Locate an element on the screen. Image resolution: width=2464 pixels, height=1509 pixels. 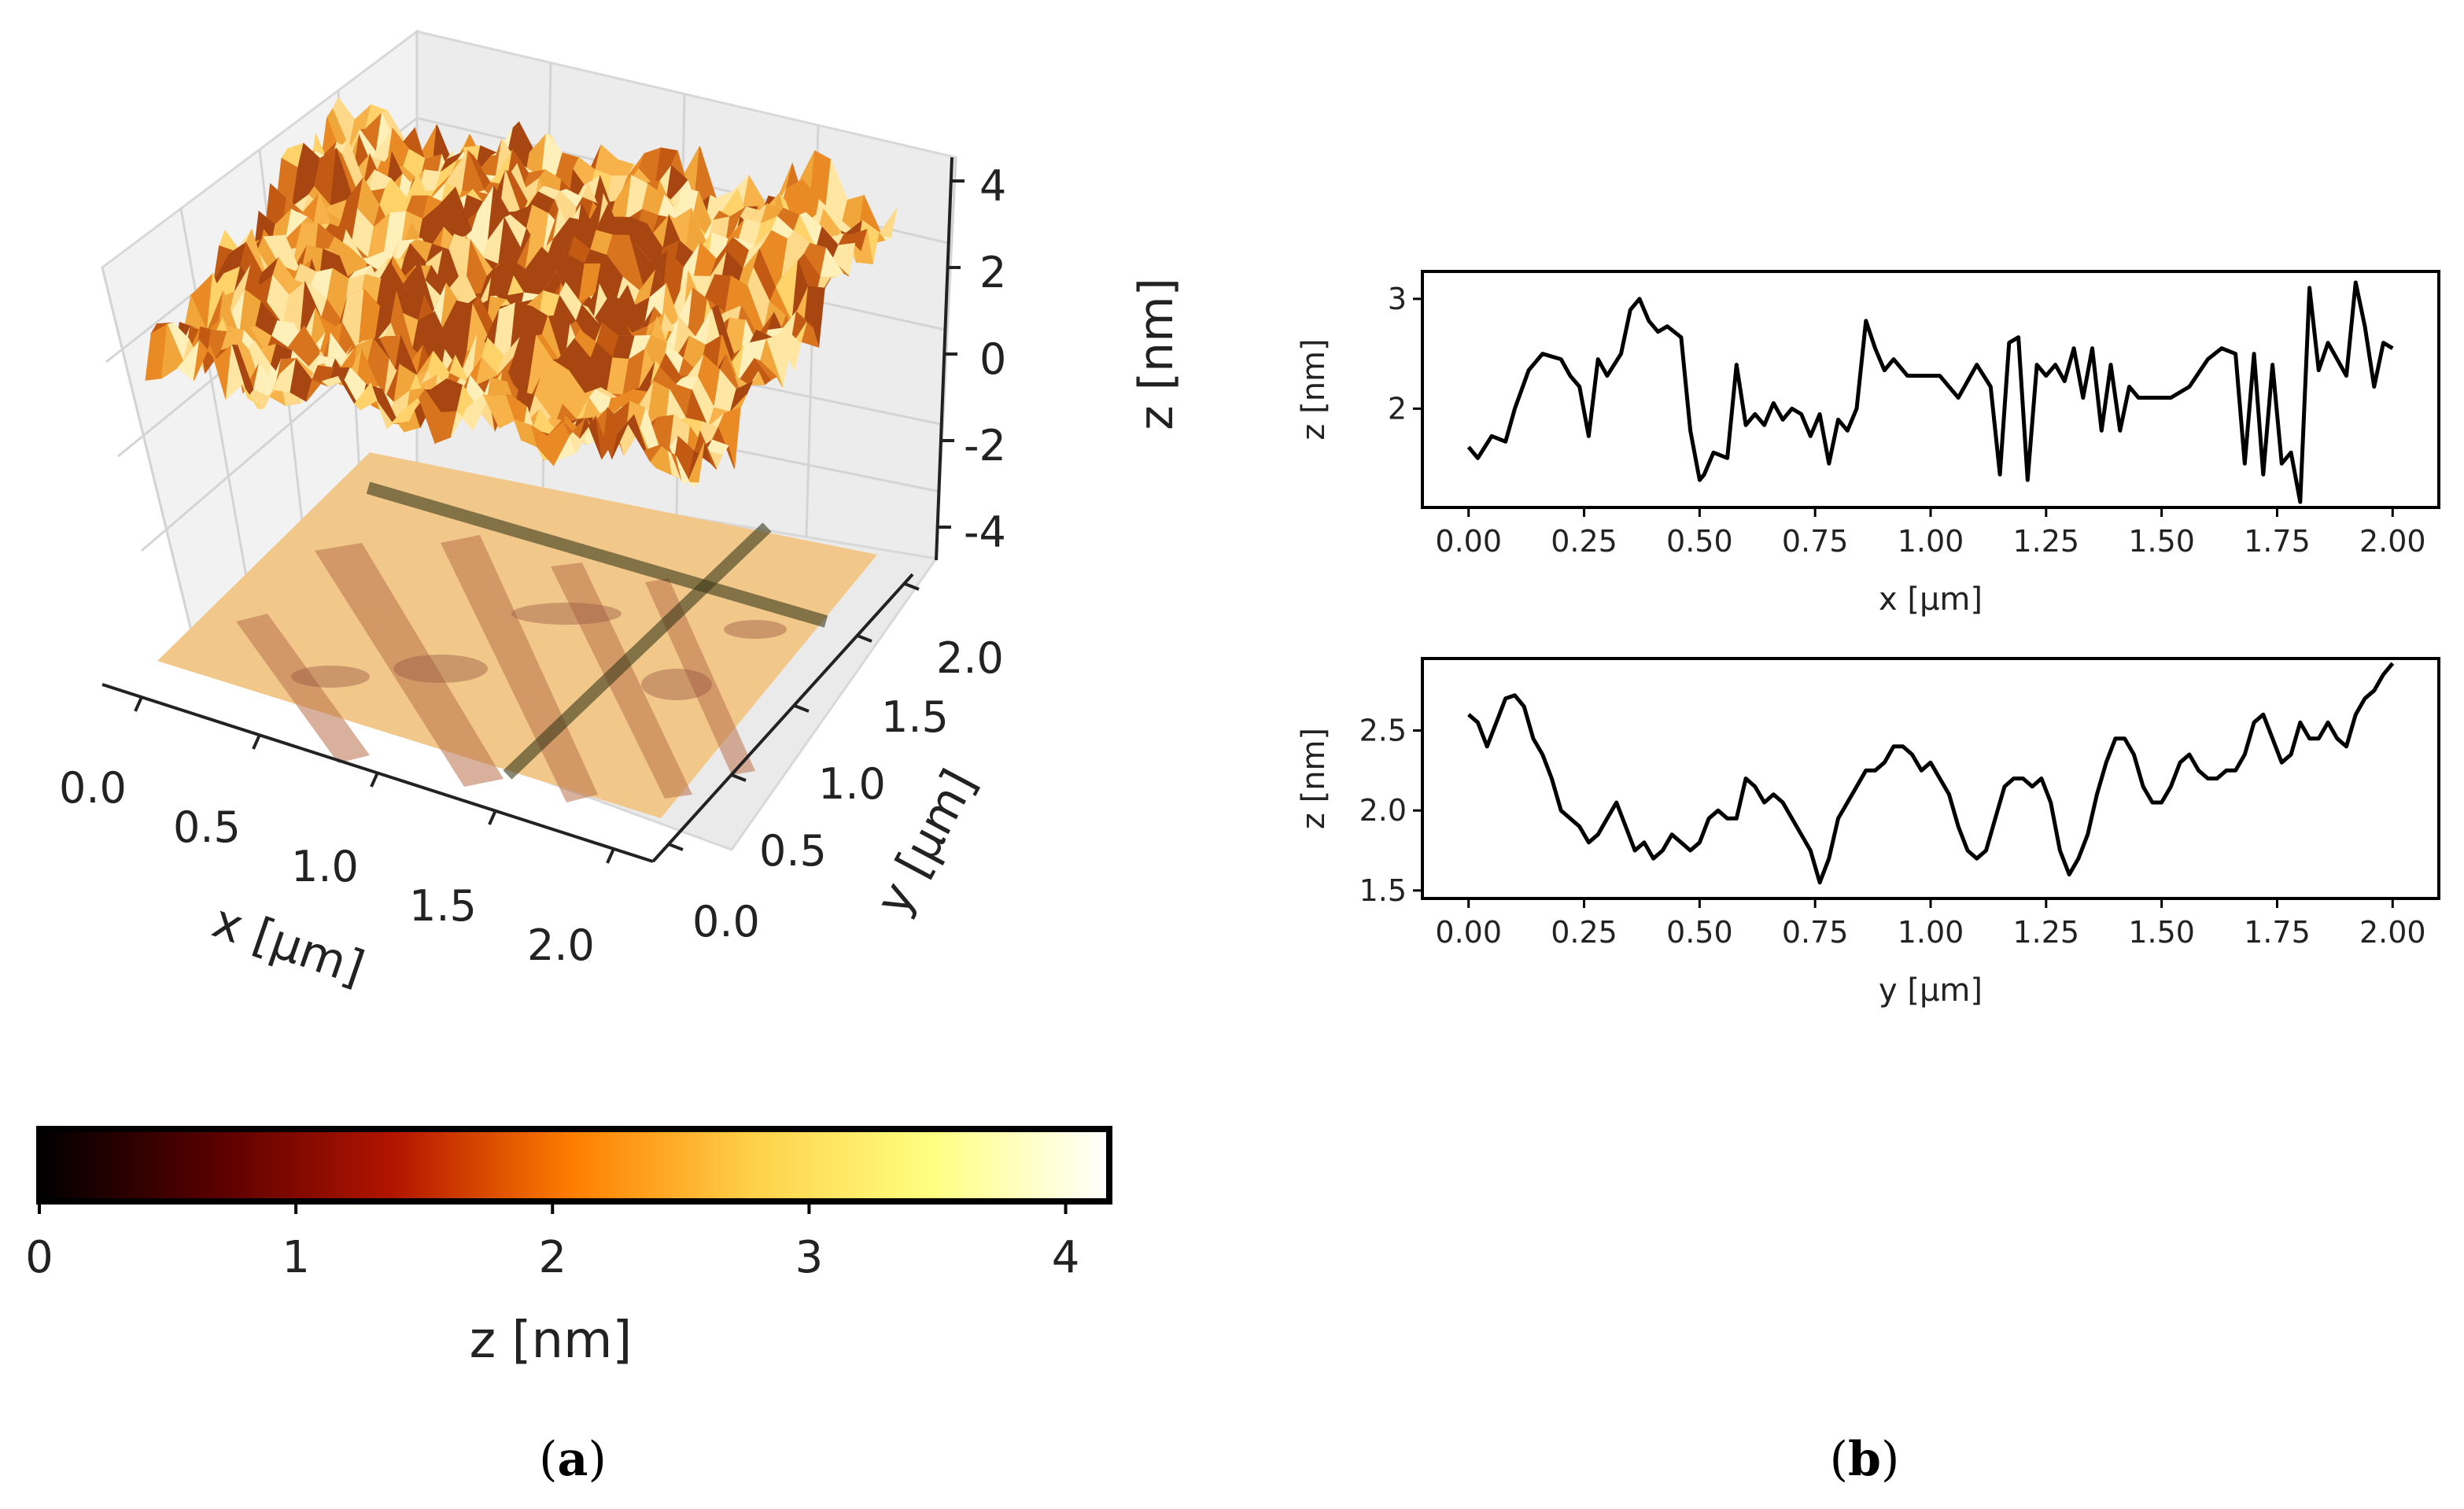
z-tick-label: -4 is located at coordinates (985, 532).